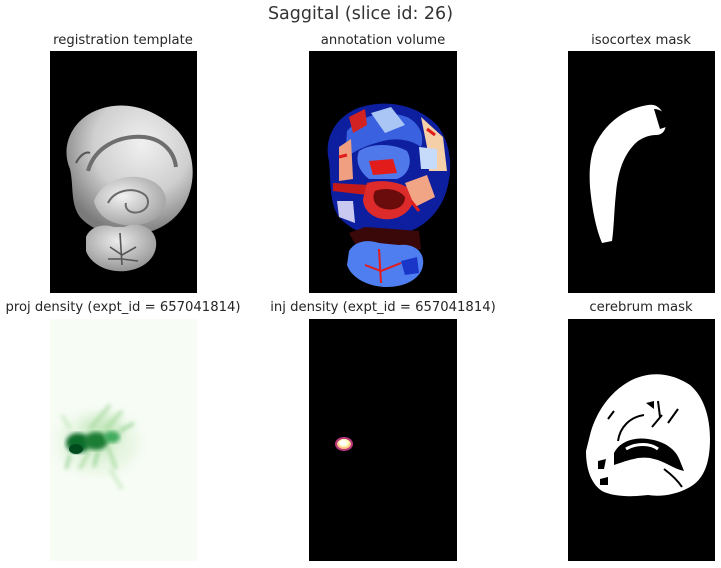  I want to click on isocortex-mask-image, so click(641, 172).